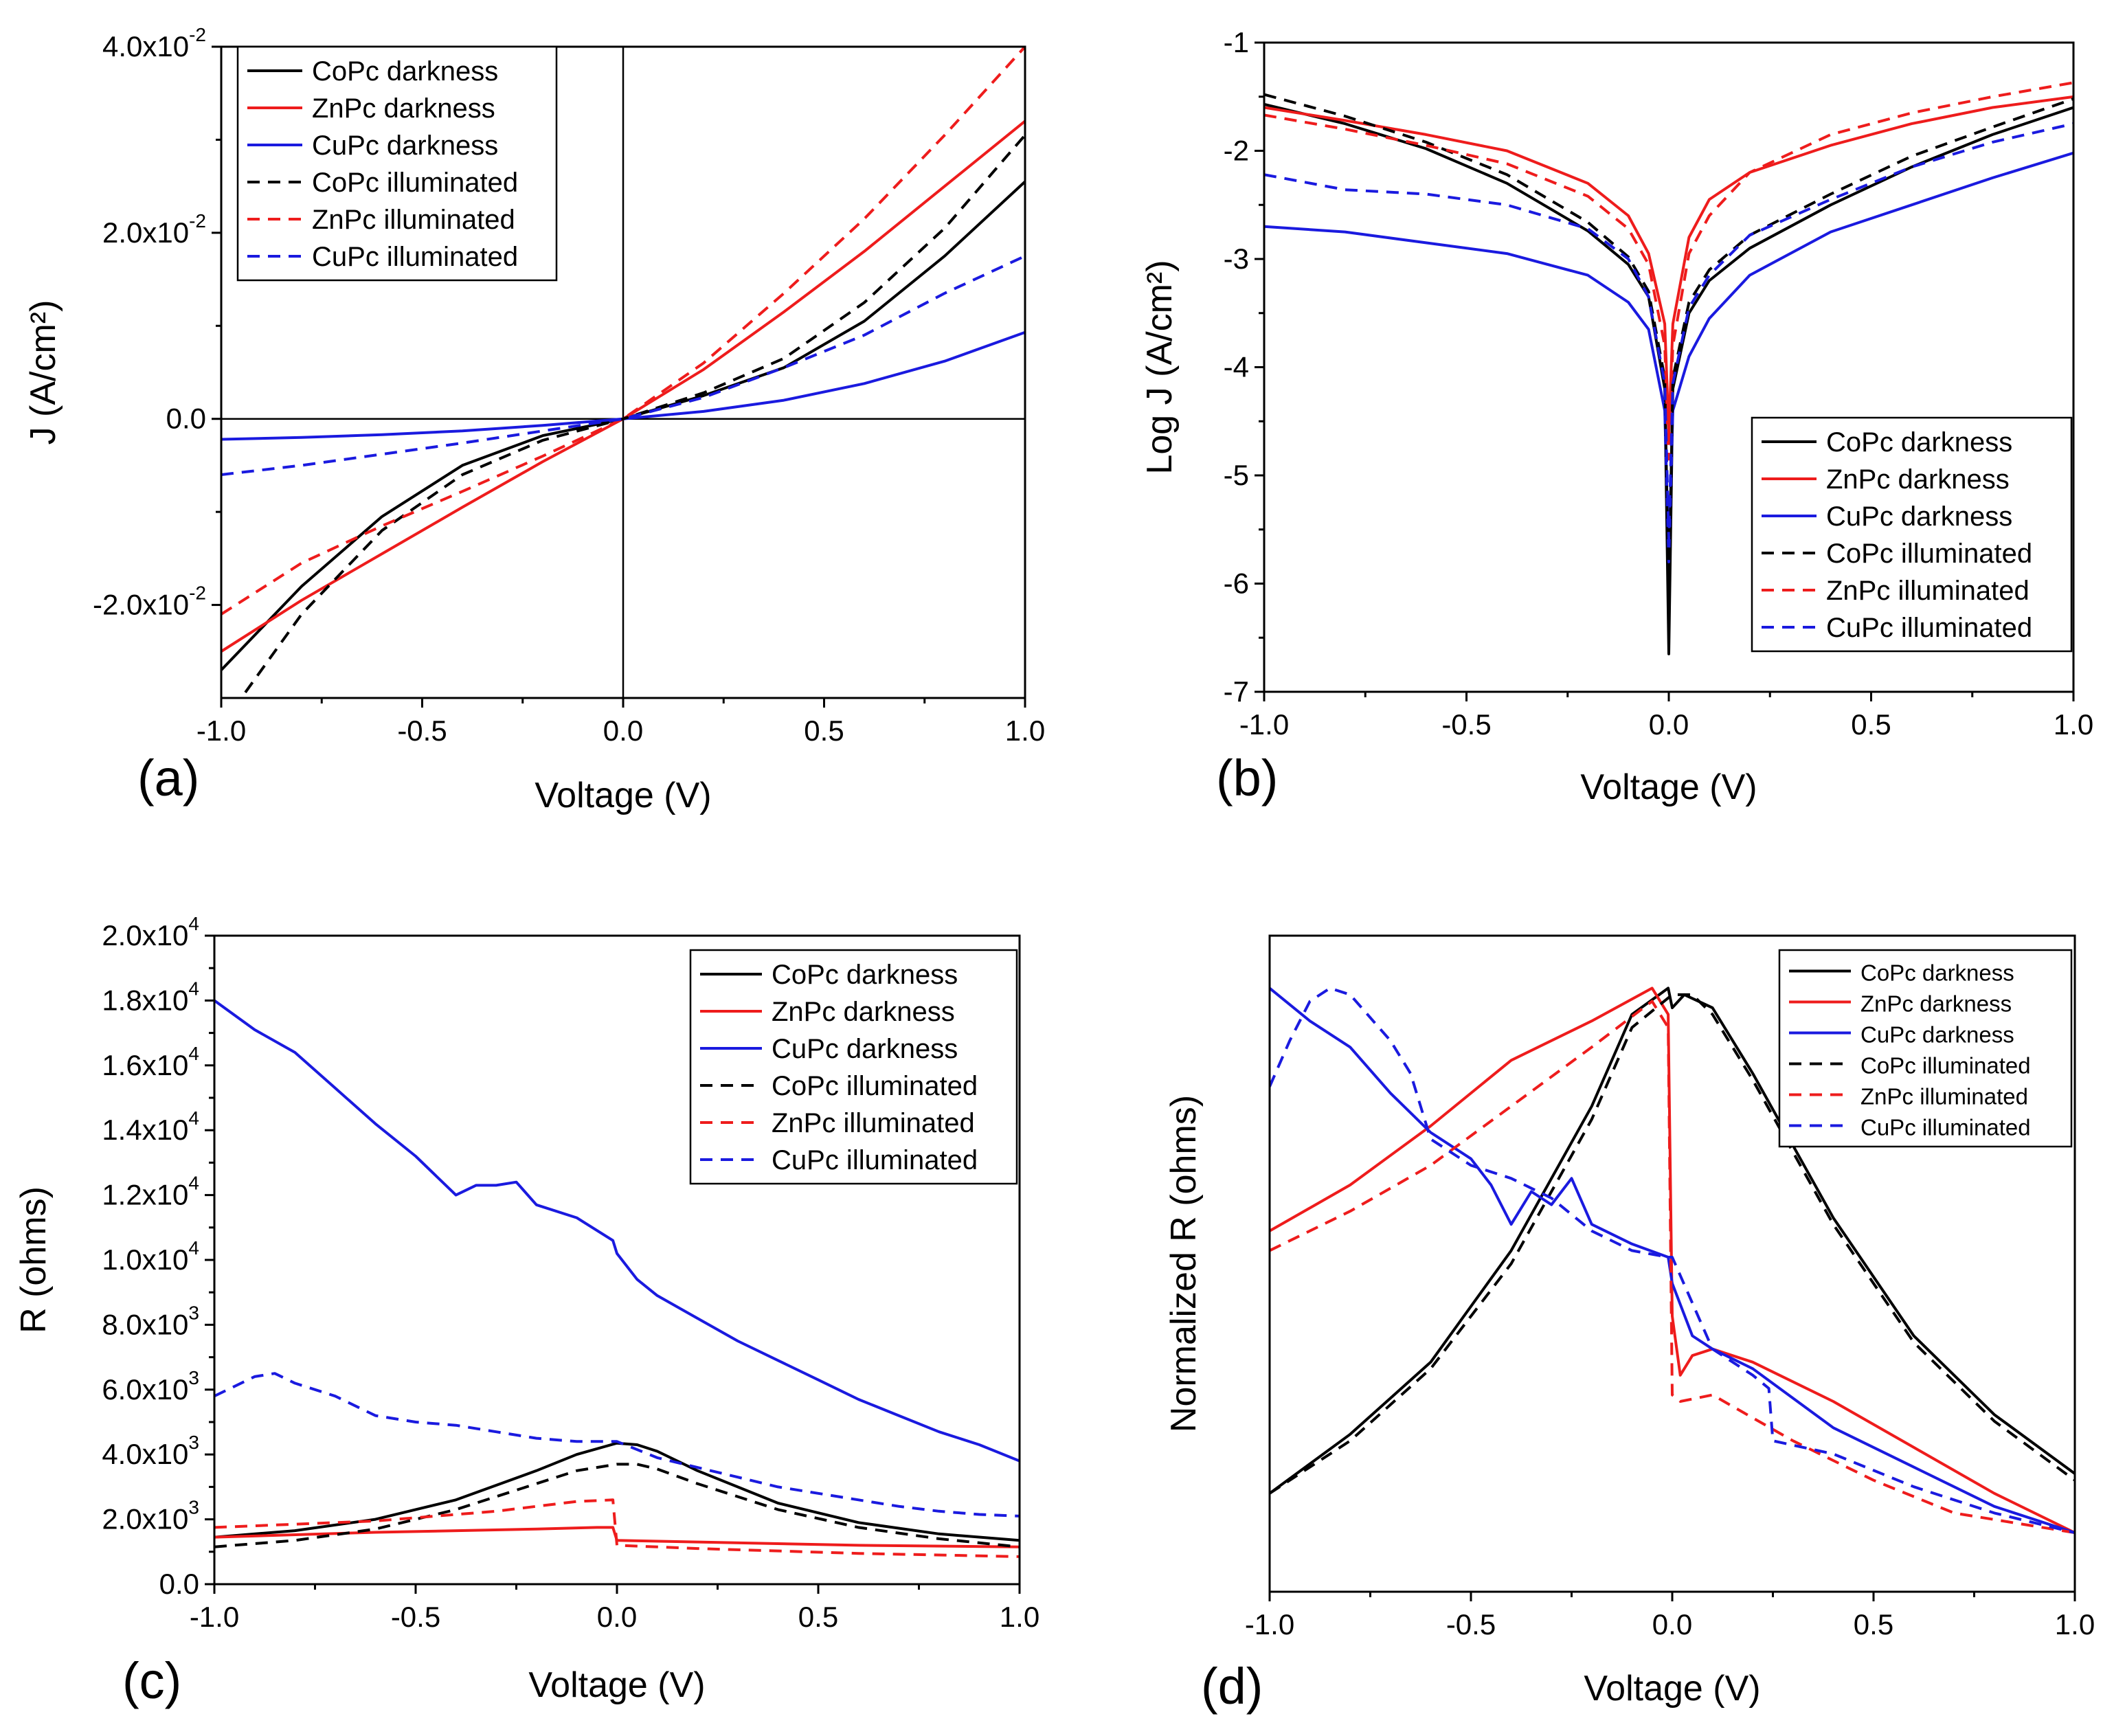 The image size is (2114, 1736). I want to click on y-tick-label: -2.0x10⁻², so click(149, 602).